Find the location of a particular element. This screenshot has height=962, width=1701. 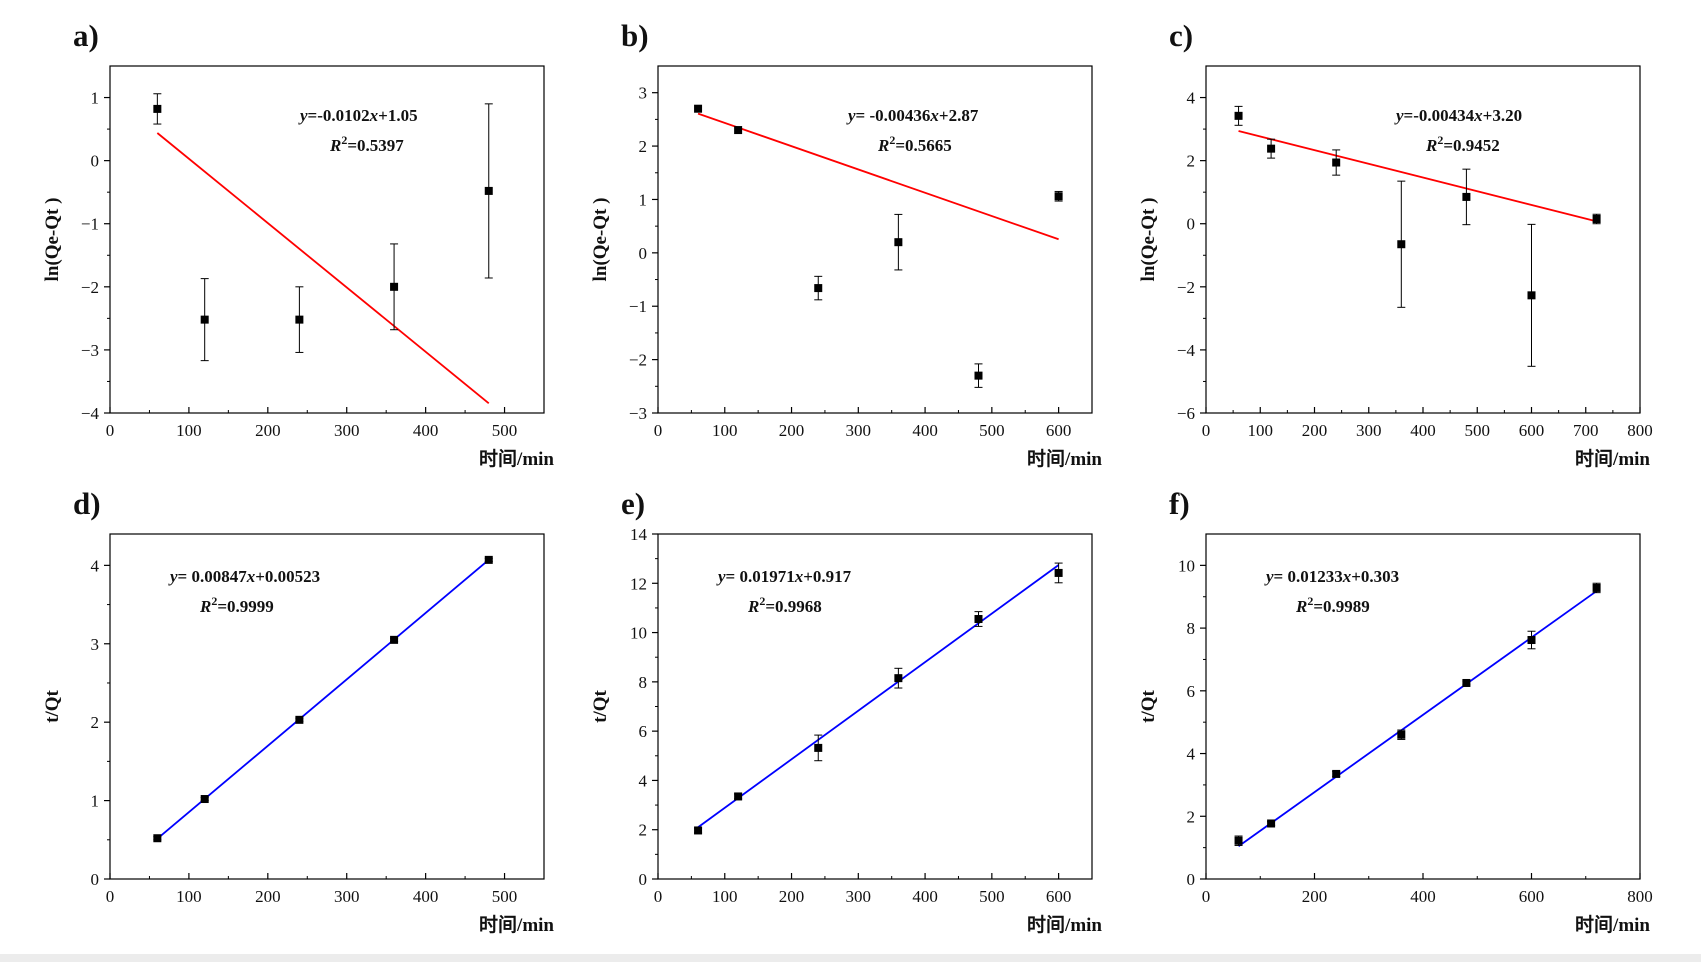

y-tick-label: 2 is located at coordinates (95, 722).